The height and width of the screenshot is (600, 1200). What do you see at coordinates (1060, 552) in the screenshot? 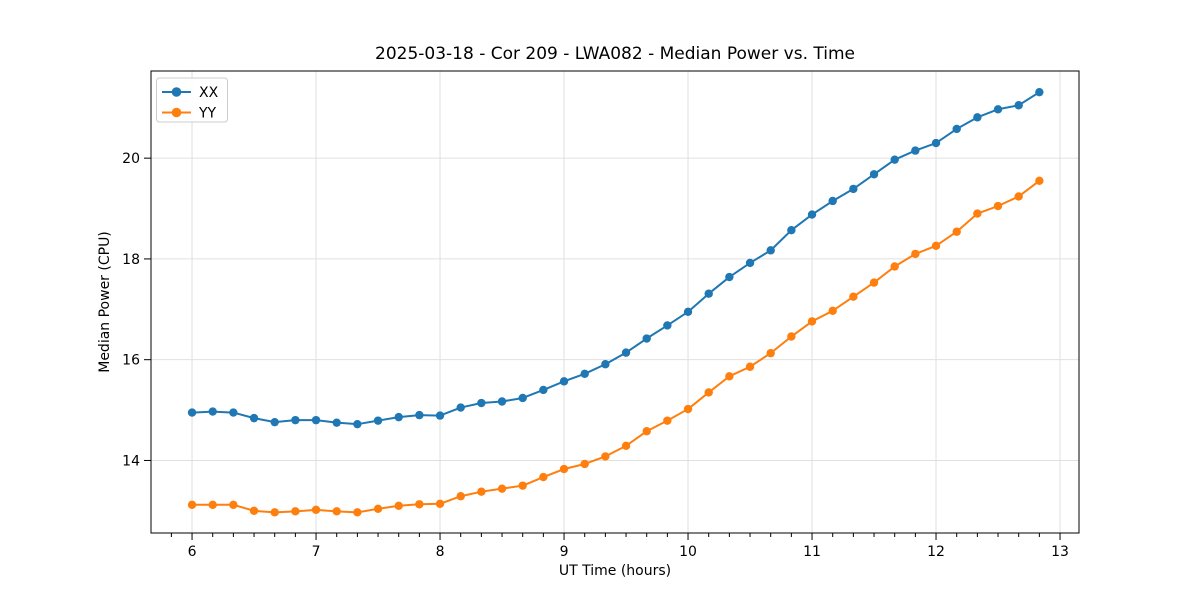
I see `x-tick-label: 13` at bounding box center [1060, 552].